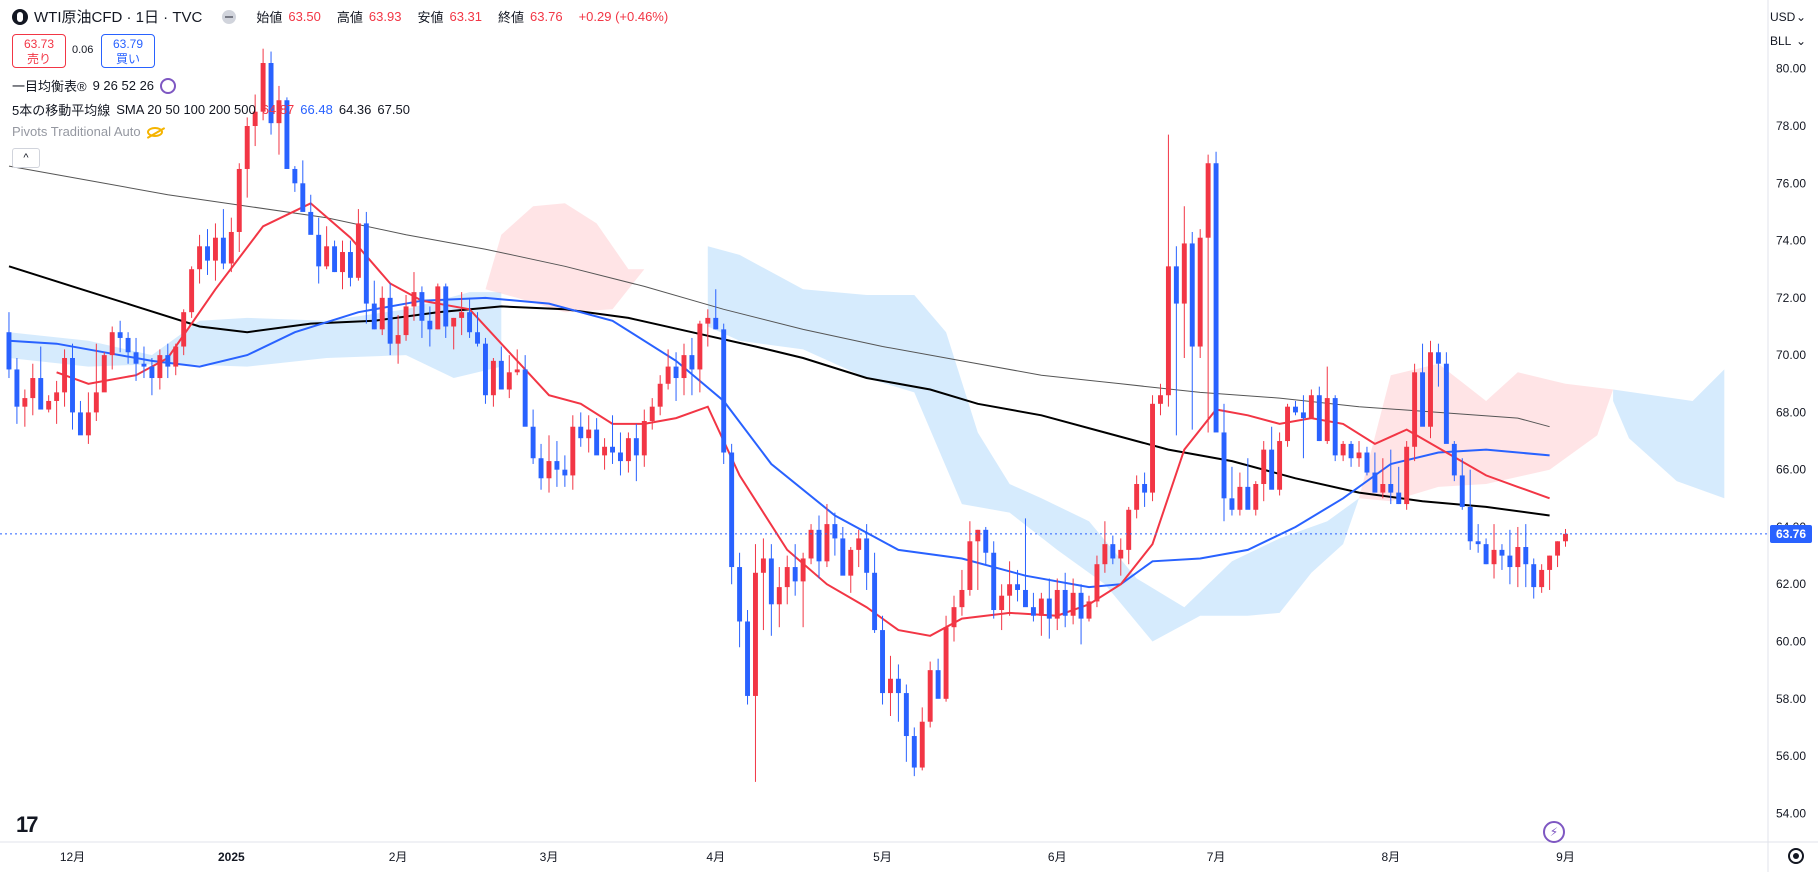 The height and width of the screenshot is (872, 1818). Describe the element at coordinates (229, 16) in the screenshot. I see `market-status-icon` at that location.